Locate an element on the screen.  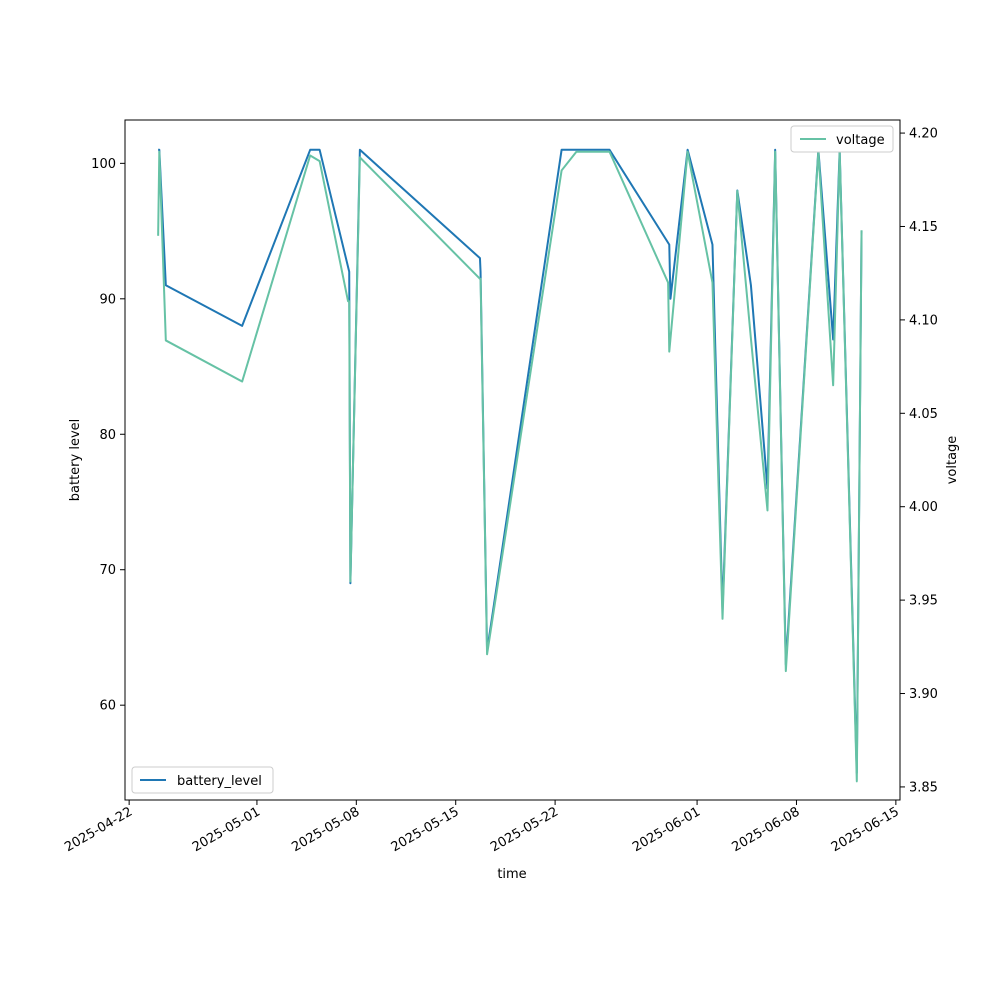
x-tick-label: 2025-06-08 is located at coordinates (766, 829).